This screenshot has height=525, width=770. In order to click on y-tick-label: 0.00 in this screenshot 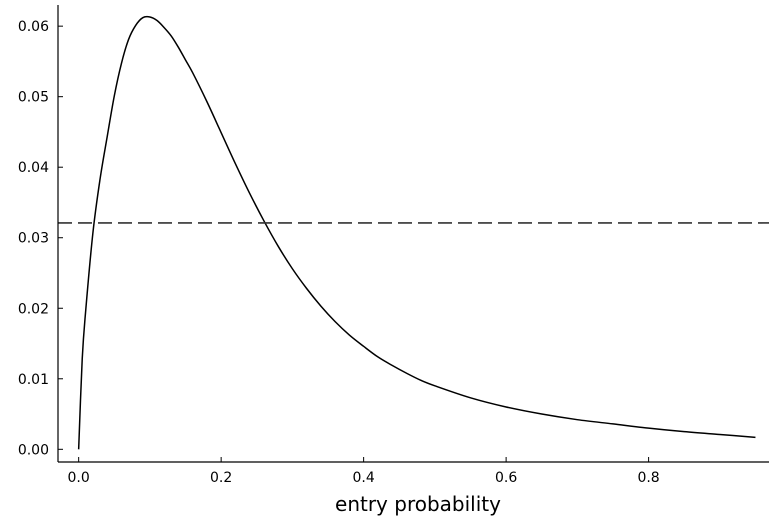, I will do `click(33, 450)`.